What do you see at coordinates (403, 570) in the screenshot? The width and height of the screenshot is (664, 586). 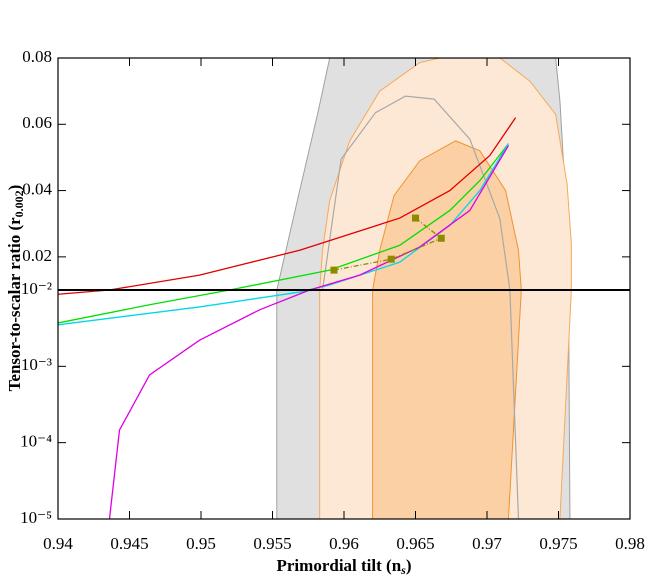 I see `x-label-sub: s` at bounding box center [403, 570].